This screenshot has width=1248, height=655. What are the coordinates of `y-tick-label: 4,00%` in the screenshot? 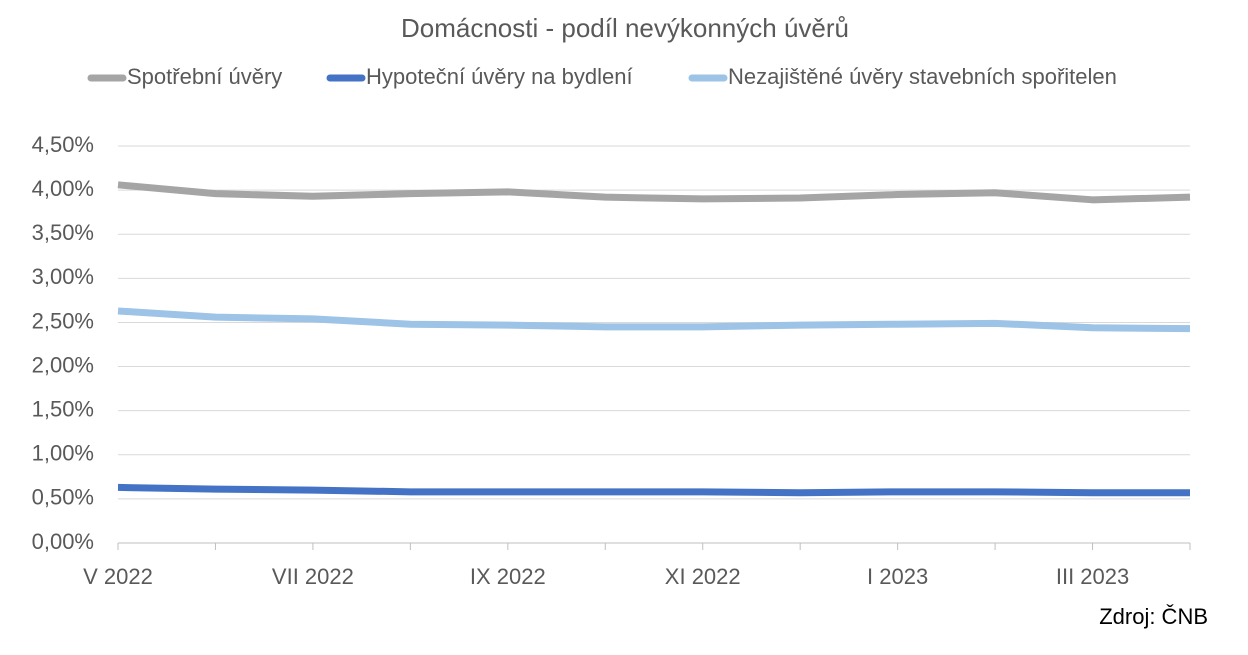 It's located at (63, 188).